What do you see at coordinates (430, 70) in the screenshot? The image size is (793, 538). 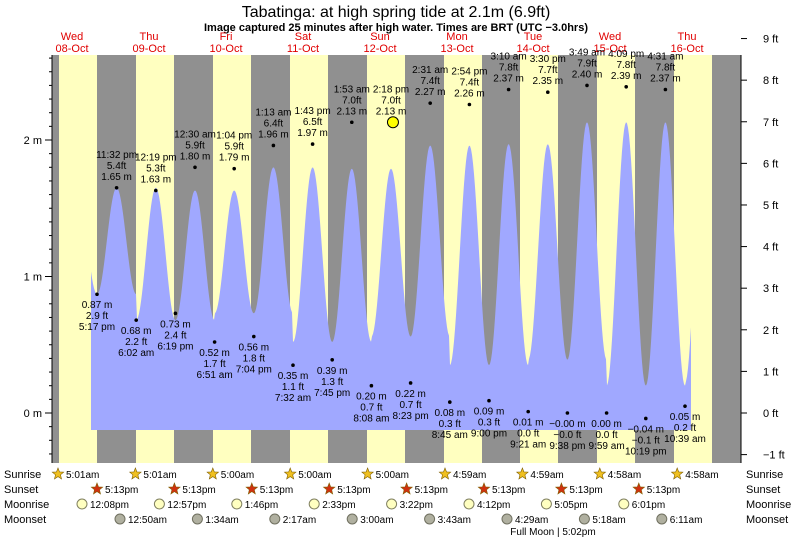 I see `tide-time-label: 2:31 am` at bounding box center [430, 70].